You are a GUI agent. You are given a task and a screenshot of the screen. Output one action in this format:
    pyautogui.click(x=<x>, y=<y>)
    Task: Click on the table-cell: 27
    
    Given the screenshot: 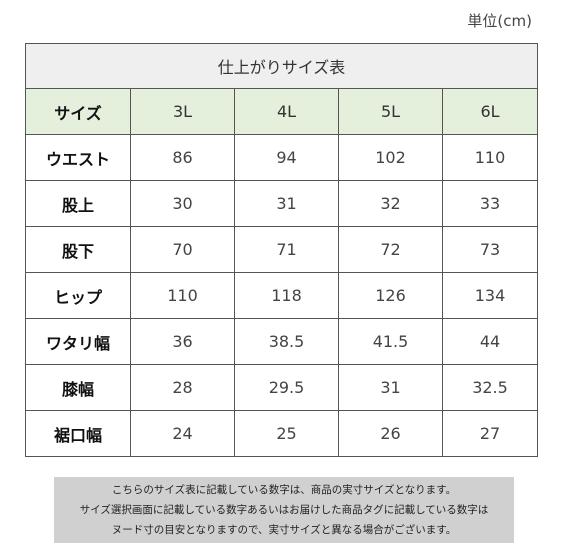 What is the action you would take?
    pyautogui.click(x=490, y=433)
    